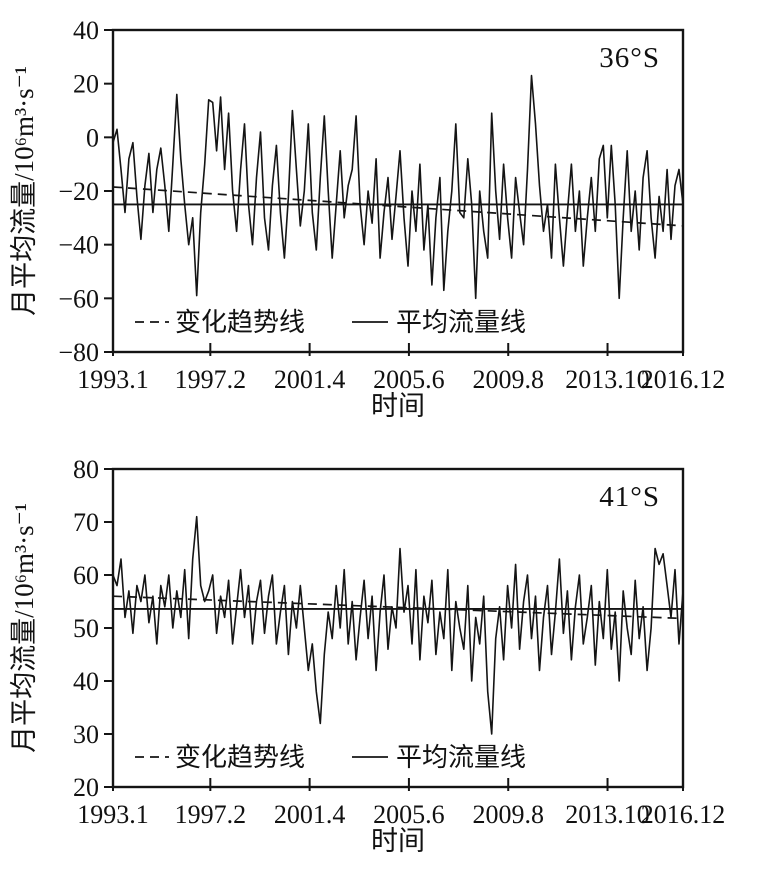 This screenshot has width=771, height=874. What do you see at coordinates (78, 245) in the screenshot?
I see `y-tick-label: −40` at bounding box center [78, 245].